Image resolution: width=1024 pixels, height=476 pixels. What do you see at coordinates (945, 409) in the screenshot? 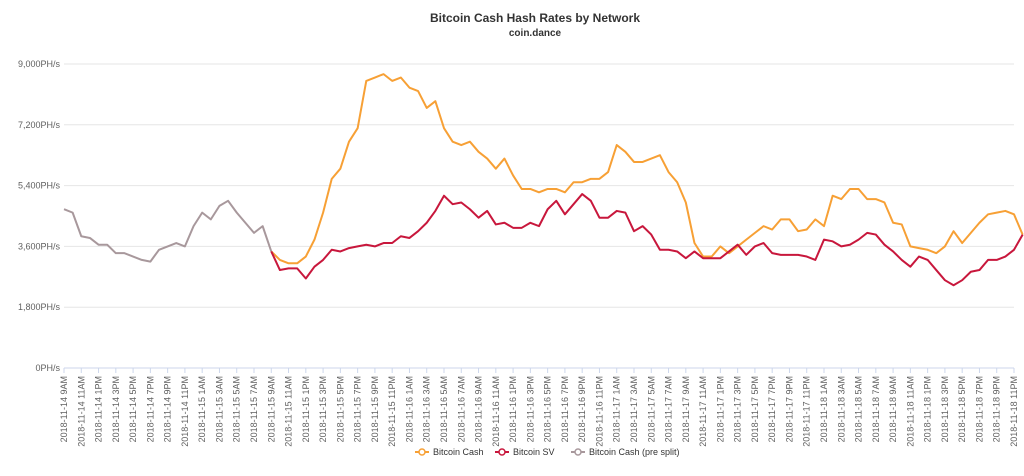
I see `x-tick-label: 2018-11-18 3PM` at bounding box center [945, 409].